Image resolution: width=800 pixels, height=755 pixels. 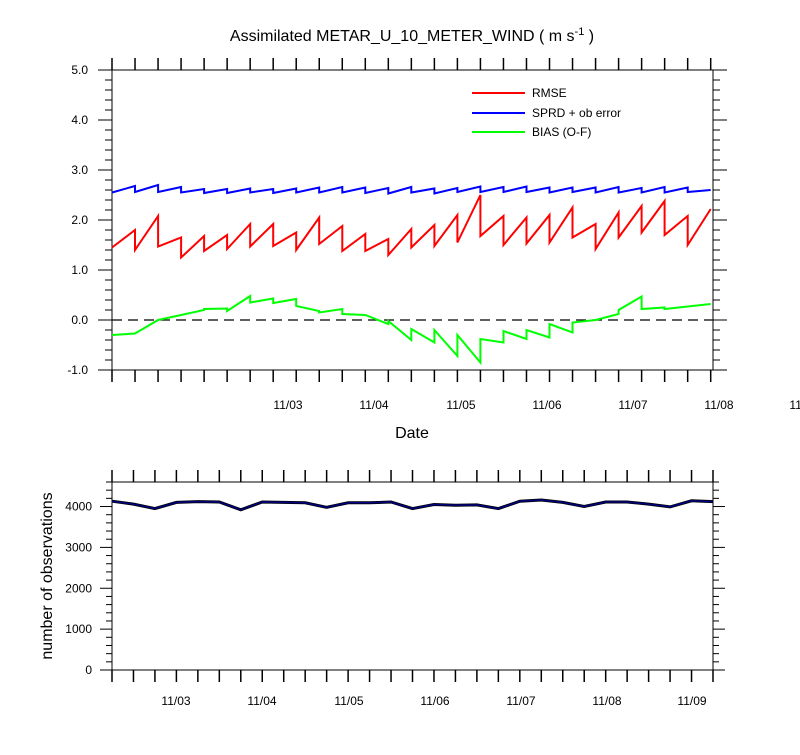 What do you see at coordinates (79, 70) in the screenshot?
I see `y-tick-label: 5.0` at bounding box center [79, 70].